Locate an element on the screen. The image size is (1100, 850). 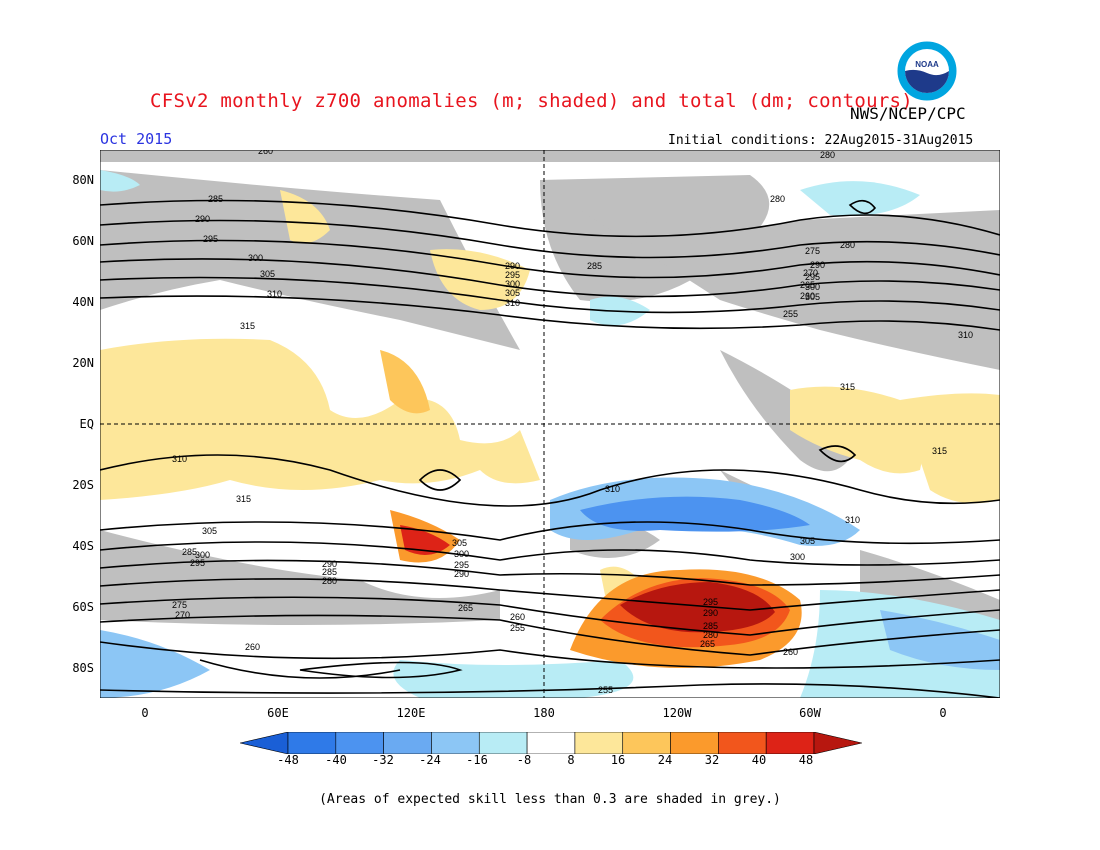
colorbar-tick-label: -48 is located at coordinates (288, 760).